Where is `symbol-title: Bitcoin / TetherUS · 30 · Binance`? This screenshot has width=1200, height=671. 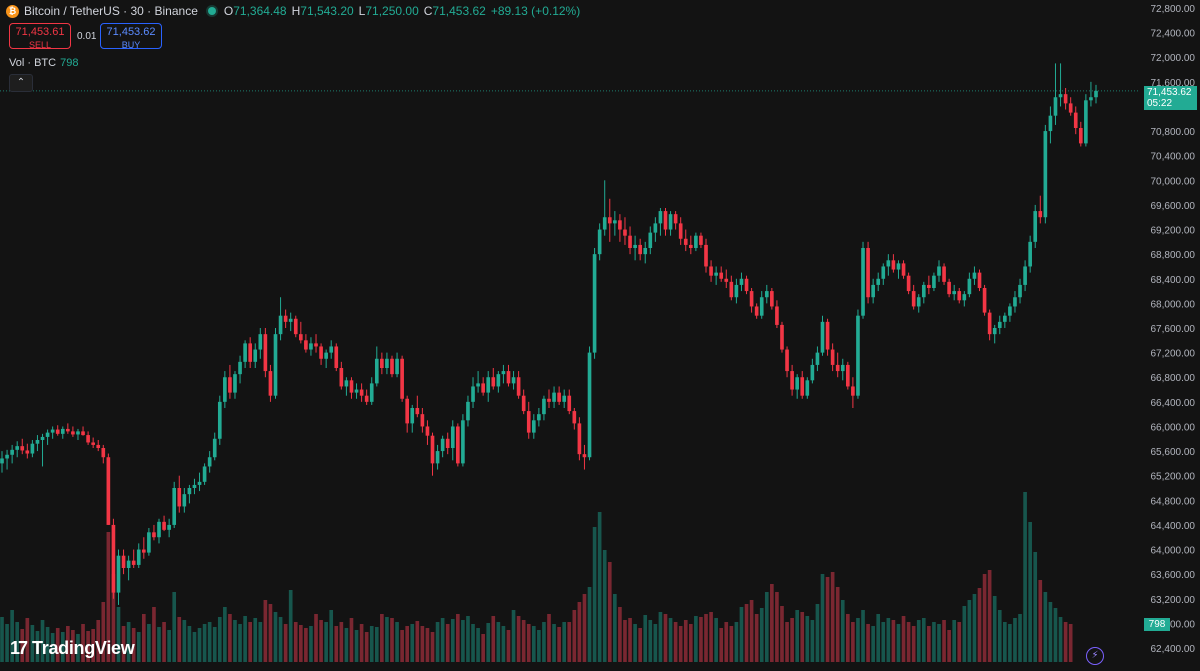
symbol-title: Bitcoin / TetherUS · 30 · Binance is located at coordinates (111, 11).